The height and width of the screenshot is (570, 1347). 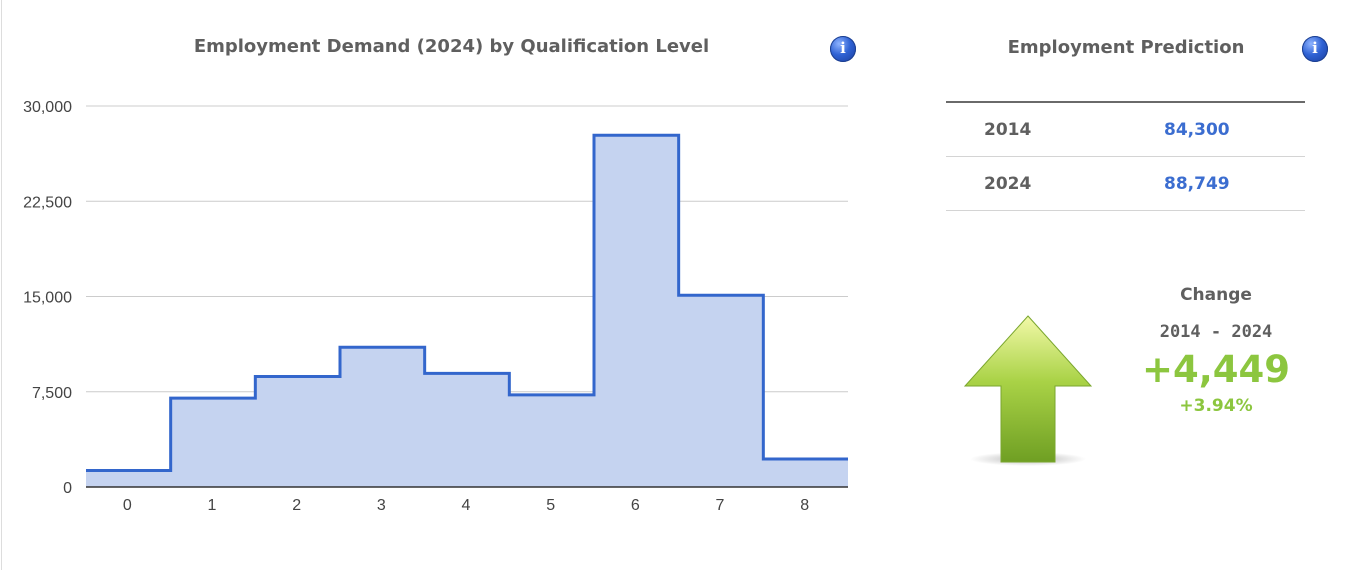 What do you see at coordinates (1028, 392) in the screenshot?
I see `arrow-up-icon` at bounding box center [1028, 392].